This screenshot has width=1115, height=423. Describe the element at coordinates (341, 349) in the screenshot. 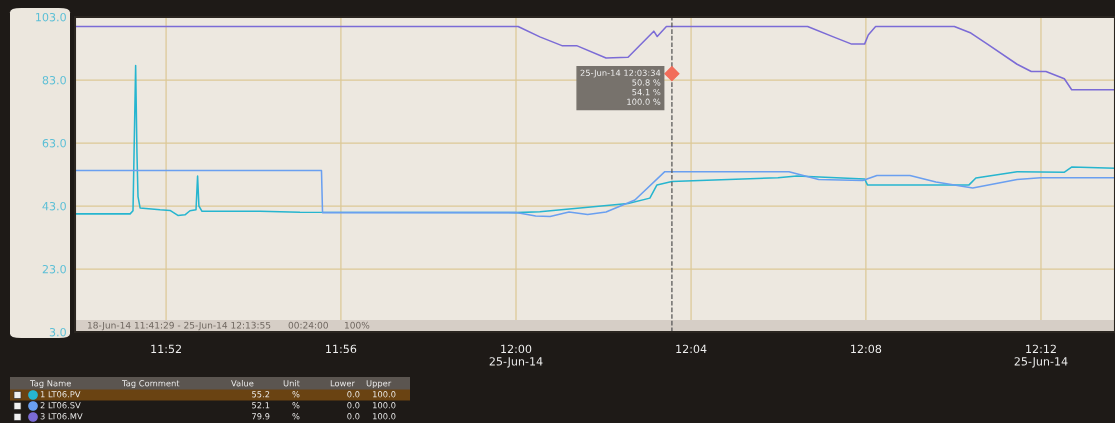

I see `x-tick-label: 11:56` at that location.